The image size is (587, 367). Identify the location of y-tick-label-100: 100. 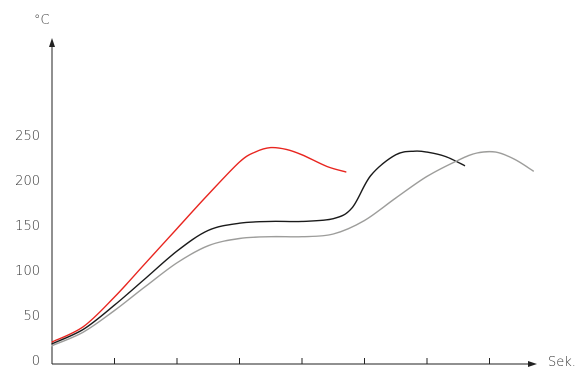
(27, 271).